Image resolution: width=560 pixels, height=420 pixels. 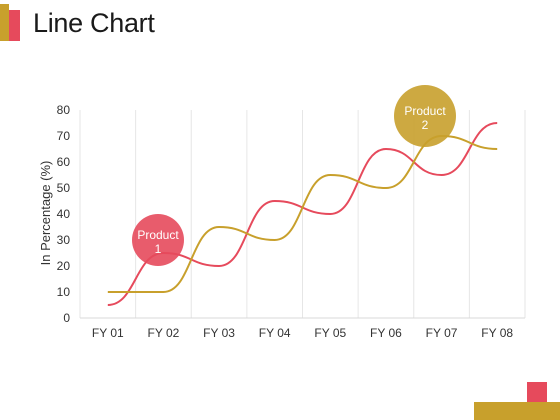 I want to click on y-tick-label: 30, so click(x=64, y=240).